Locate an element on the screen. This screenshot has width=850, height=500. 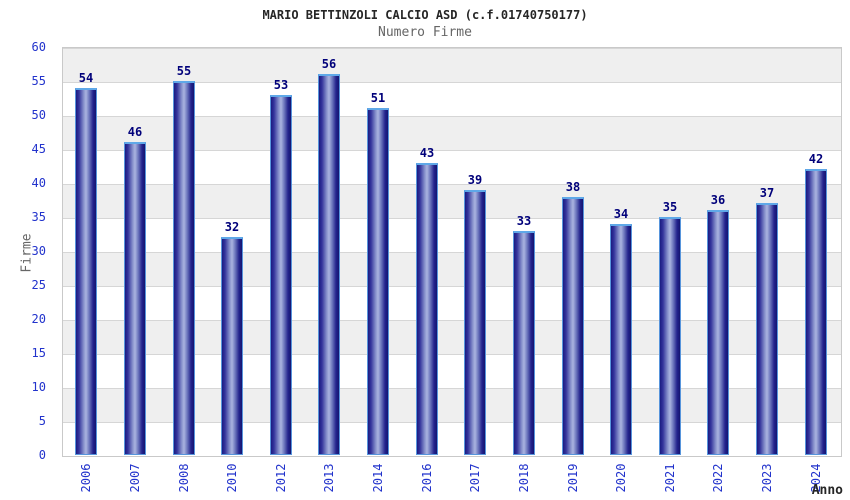
y-tick-label: 5 is located at coordinates (42, 421).